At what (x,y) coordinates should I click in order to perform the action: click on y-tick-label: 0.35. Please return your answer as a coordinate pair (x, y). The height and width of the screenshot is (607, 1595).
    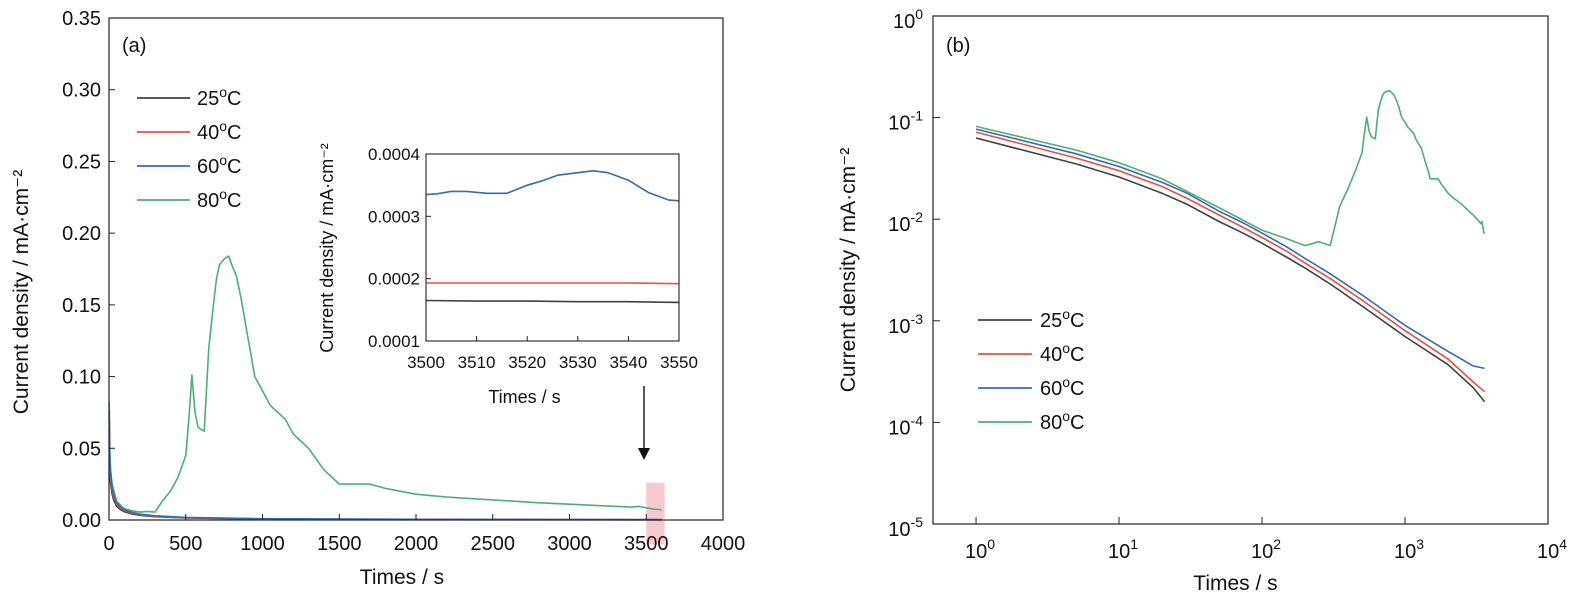
    Looking at the image, I should click on (81, 19).